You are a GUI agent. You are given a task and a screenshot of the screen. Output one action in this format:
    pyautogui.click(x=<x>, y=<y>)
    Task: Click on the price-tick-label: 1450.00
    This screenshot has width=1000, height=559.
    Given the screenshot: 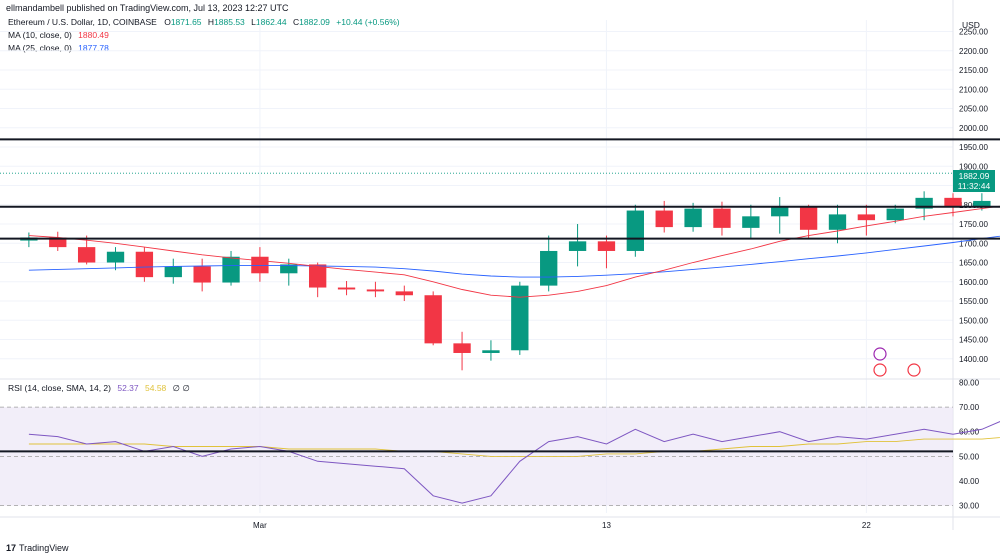 What is the action you would take?
    pyautogui.click(x=973, y=340)
    